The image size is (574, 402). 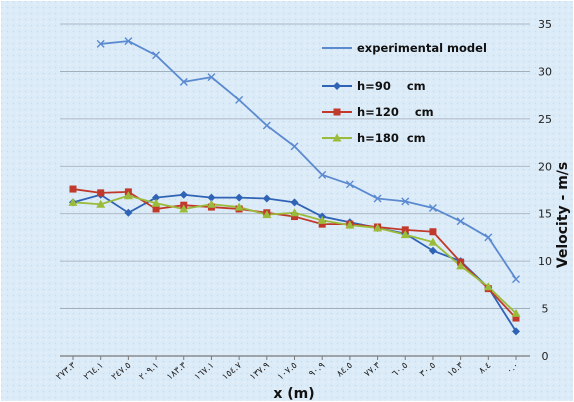 I want to click on x-axis-title: x (m), so click(x=293, y=394).